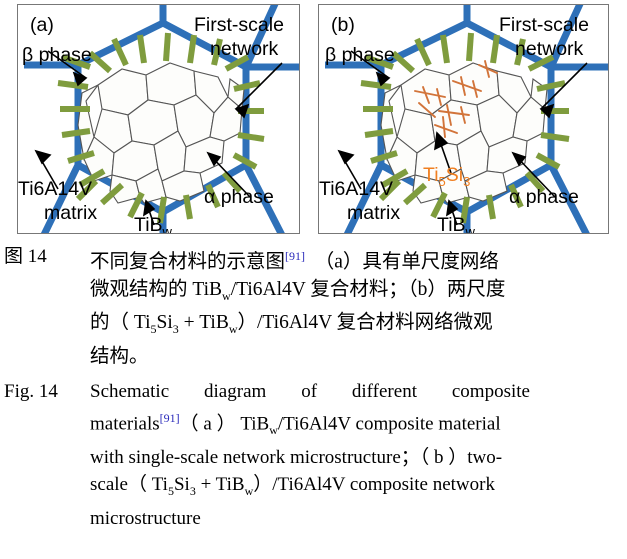 The height and width of the screenshot is (559, 627). I want to click on caption-en-line2-part2: （ a ）, so click(207, 424).